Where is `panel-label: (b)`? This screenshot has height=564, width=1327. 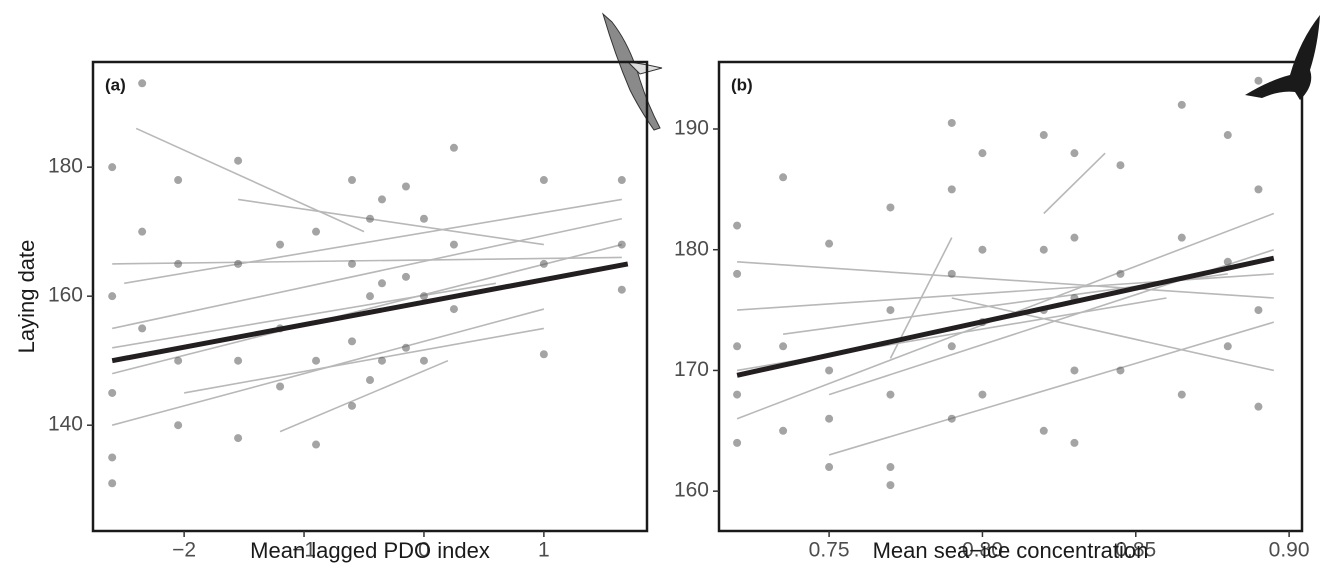 panel-label: (b) is located at coordinates (742, 84).